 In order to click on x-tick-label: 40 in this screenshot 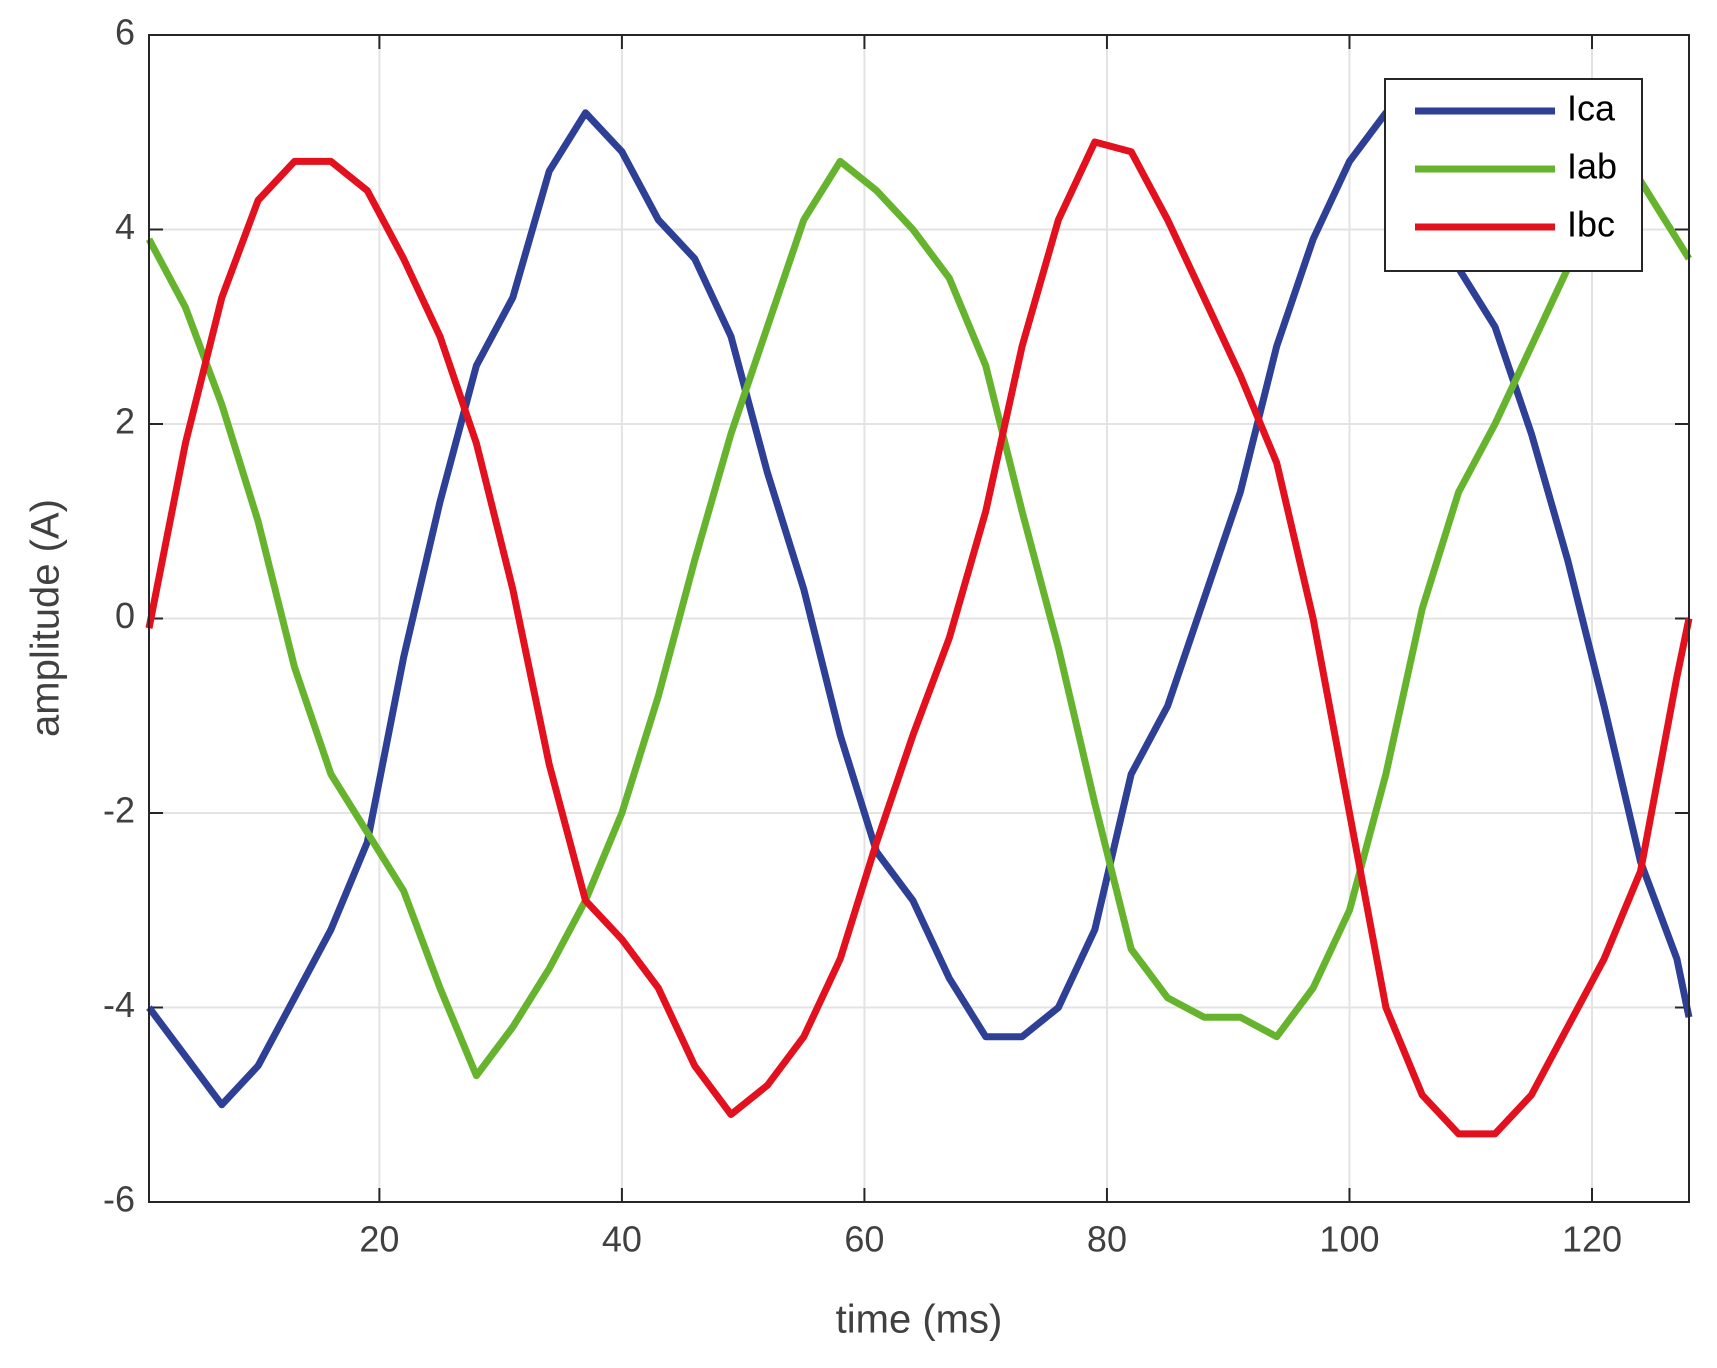, I will do `click(622, 1239)`.